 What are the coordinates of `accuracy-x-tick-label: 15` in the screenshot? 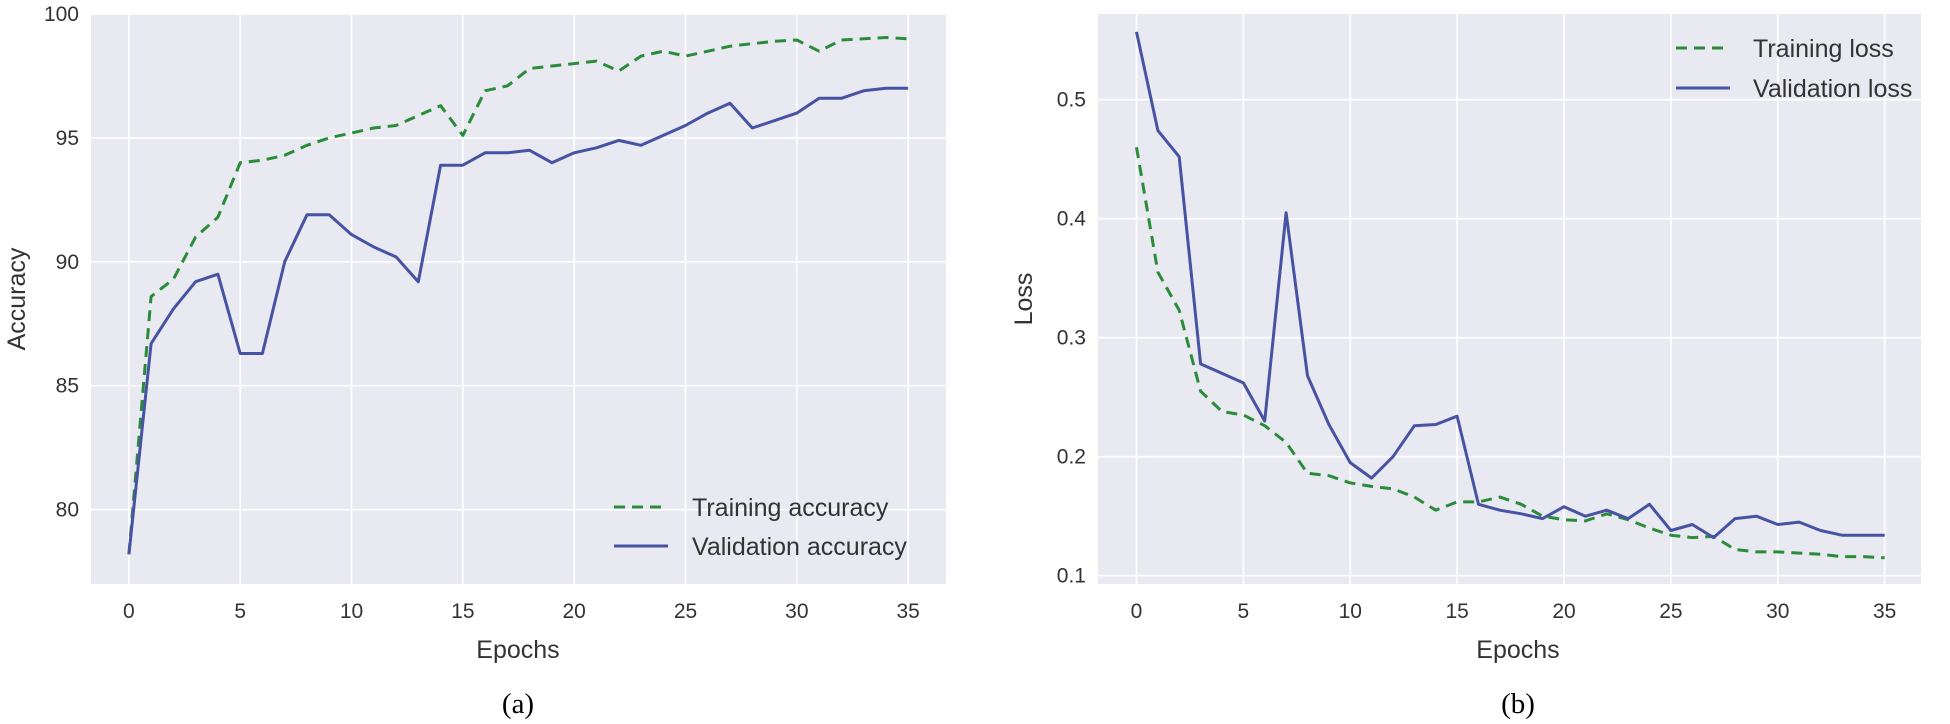 It's located at (462, 611).